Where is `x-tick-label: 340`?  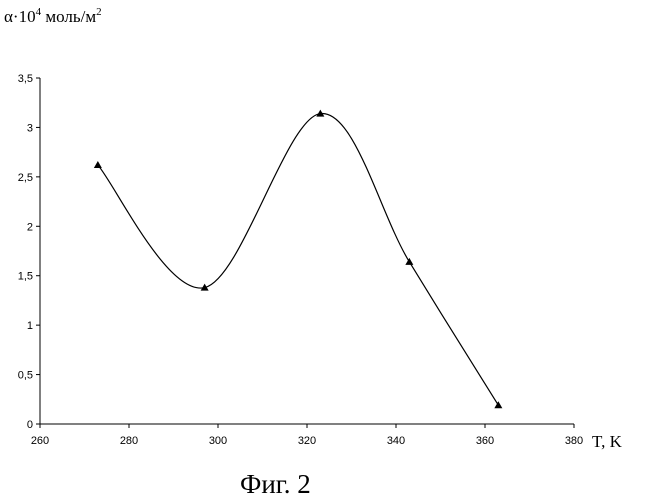 x-tick-label: 340 is located at coordinates (396, 441).